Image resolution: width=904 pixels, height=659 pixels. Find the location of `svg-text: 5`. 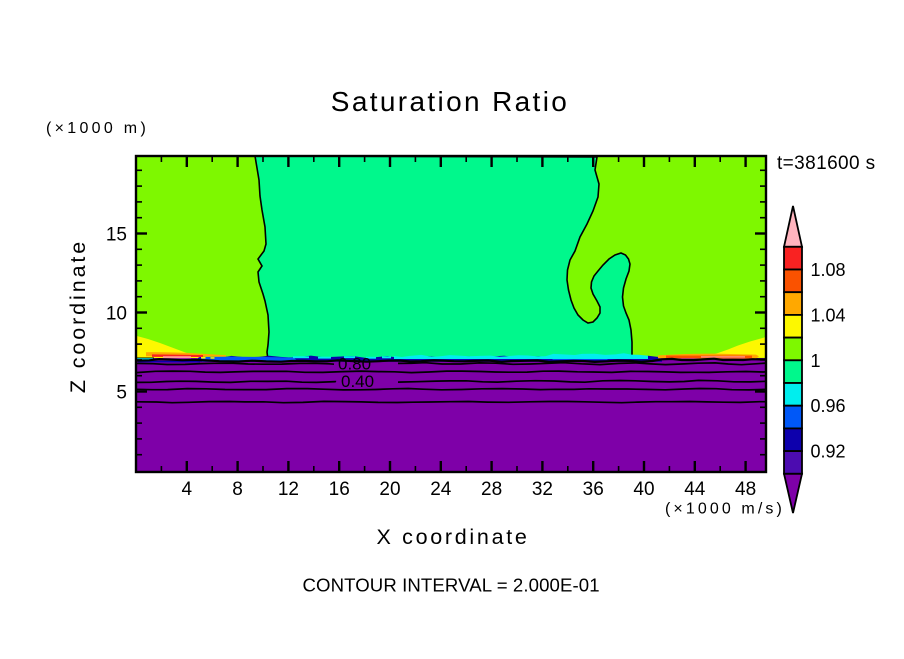

svg-text: 5 is located at coordinates (121, 393).